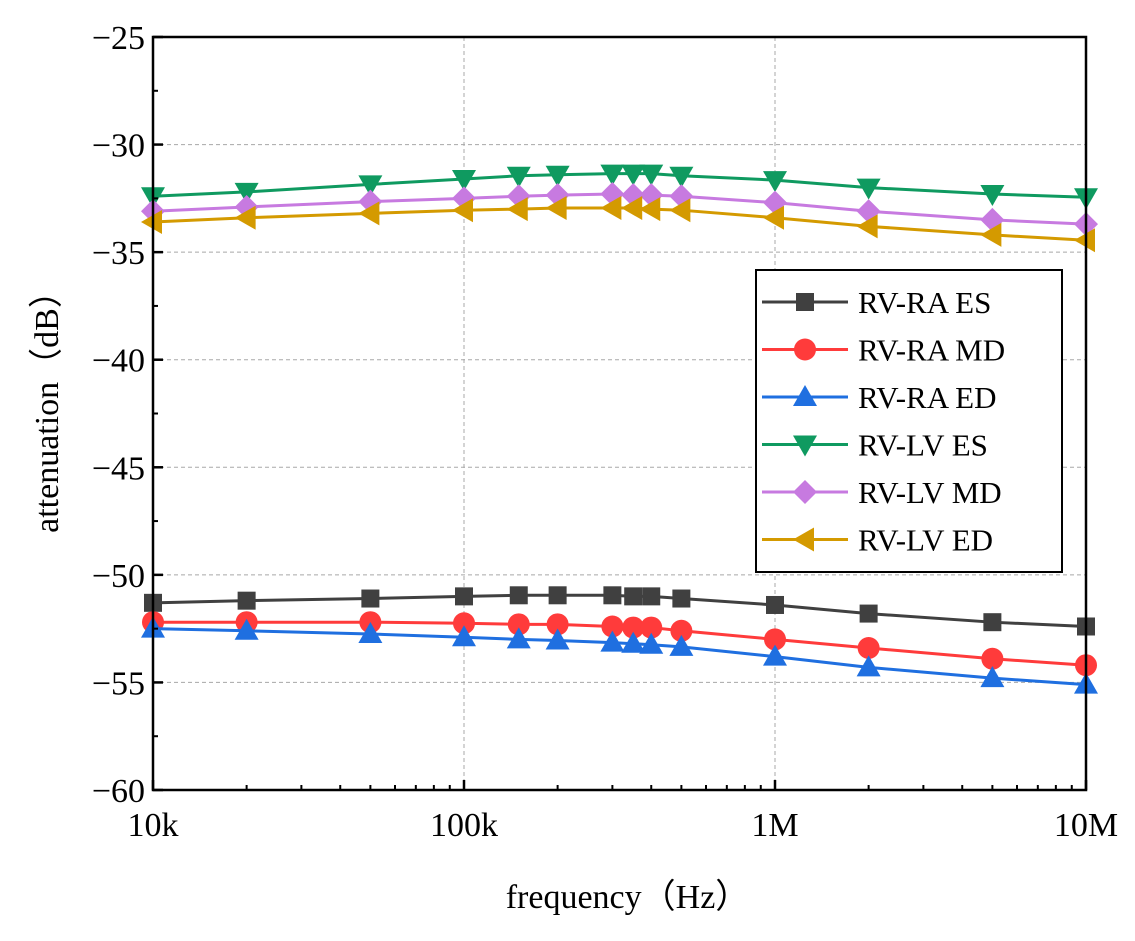  What do you see at coordinates (464, 825) in the screenshot?
I see `x-tick-label: 100k` at bounding box center [464, 825].